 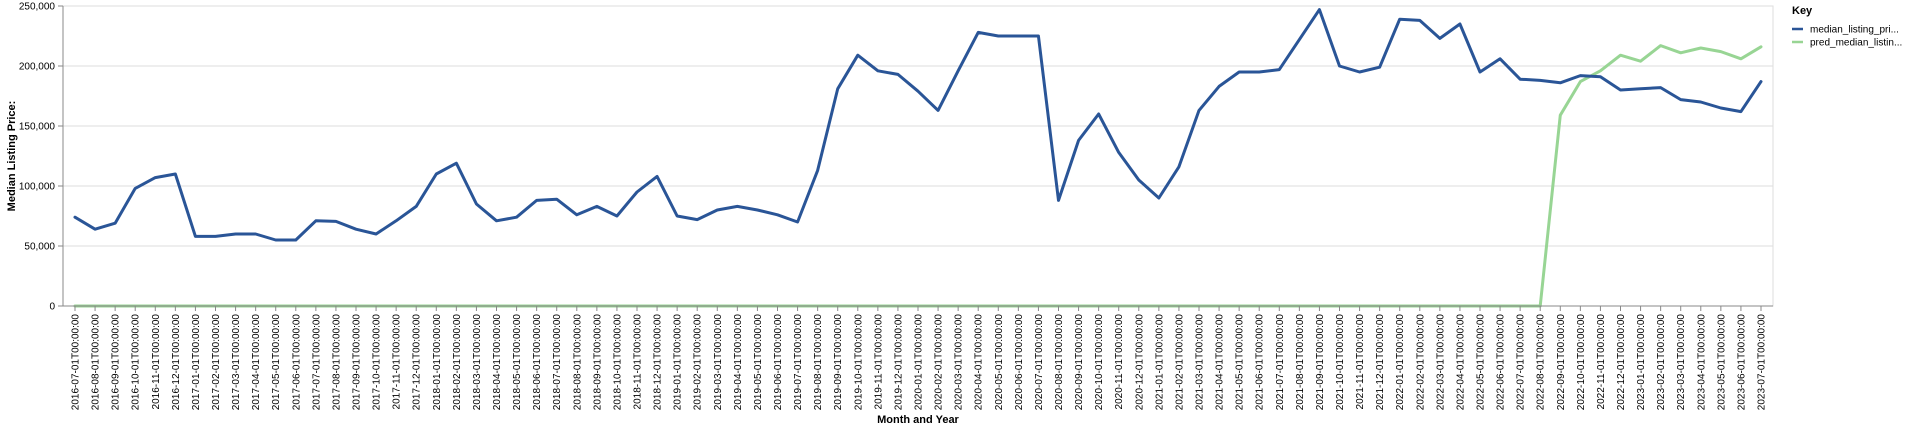 What do you see at coordinates (1521, 362) in the screenshot?
I see `x-tick-label: 2022-07-01T00:00:00` at bounding box center [1521, 362].